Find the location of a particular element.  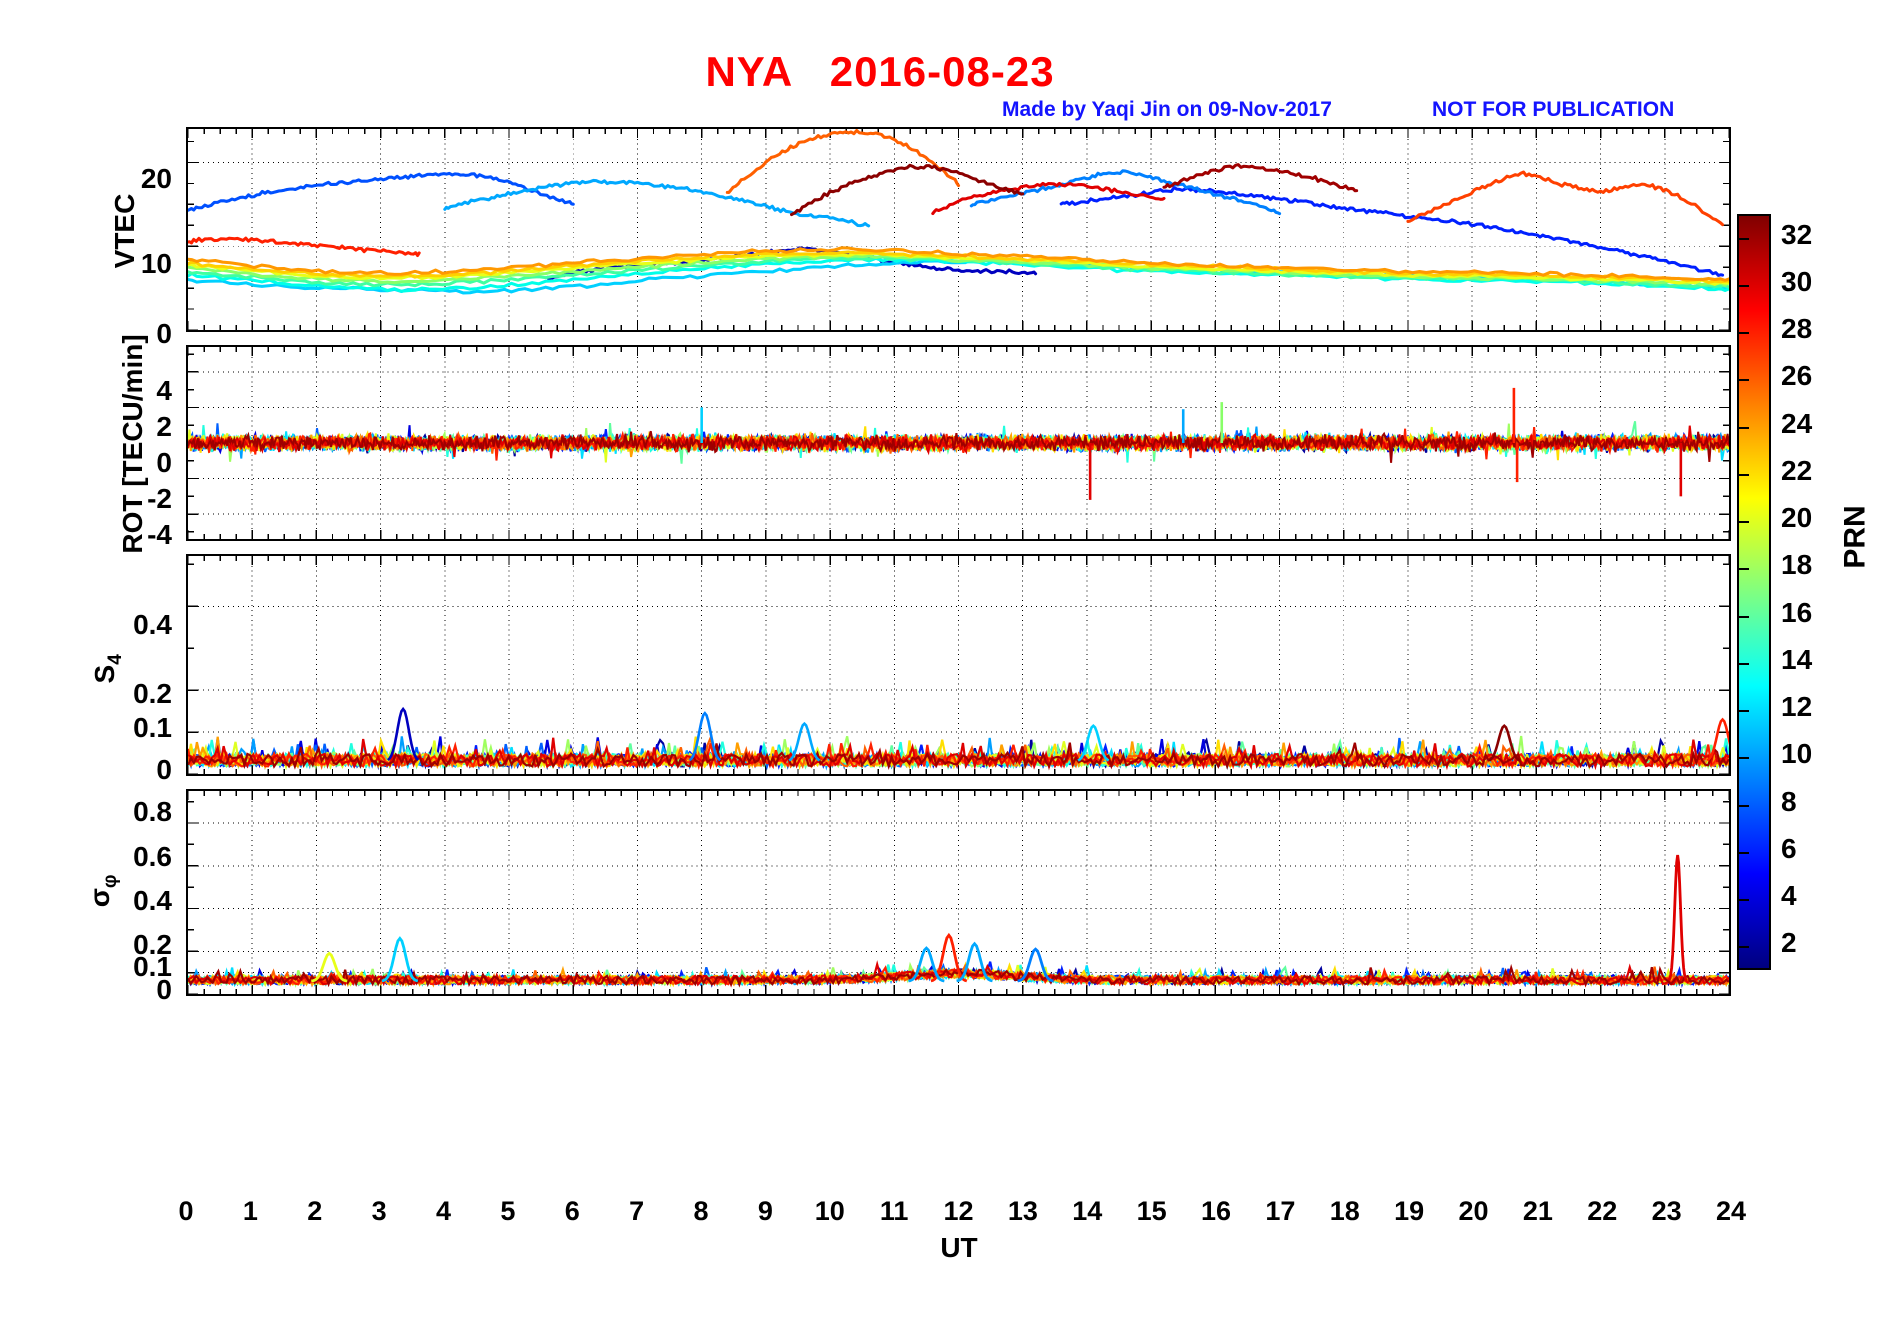

colorbar-tick-2: 2 is located at coordinates (1789, 943).